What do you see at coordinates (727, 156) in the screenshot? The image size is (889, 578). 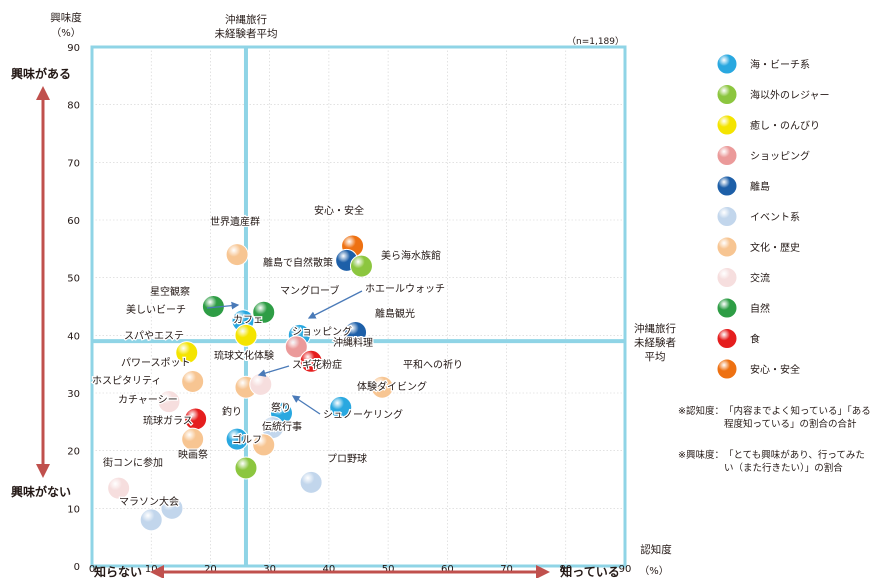 I see `legend-marker-ショッピング` at bounding box center [727, 156].